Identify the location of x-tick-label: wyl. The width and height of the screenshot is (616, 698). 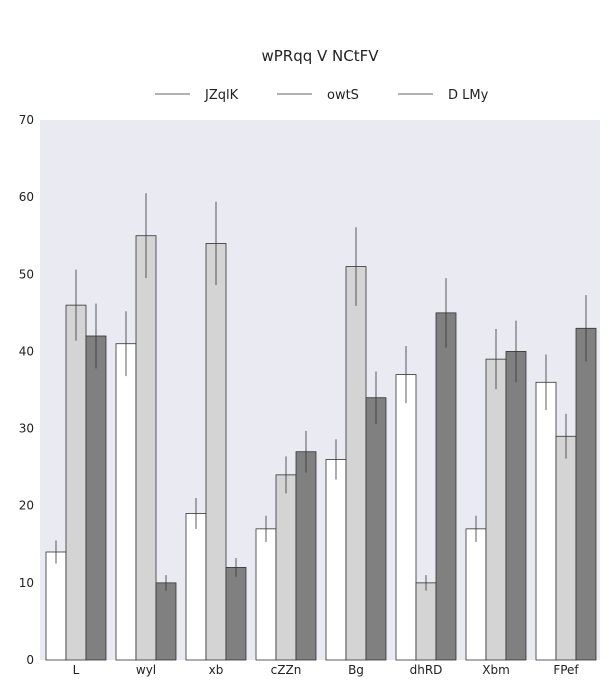
(146, 670).